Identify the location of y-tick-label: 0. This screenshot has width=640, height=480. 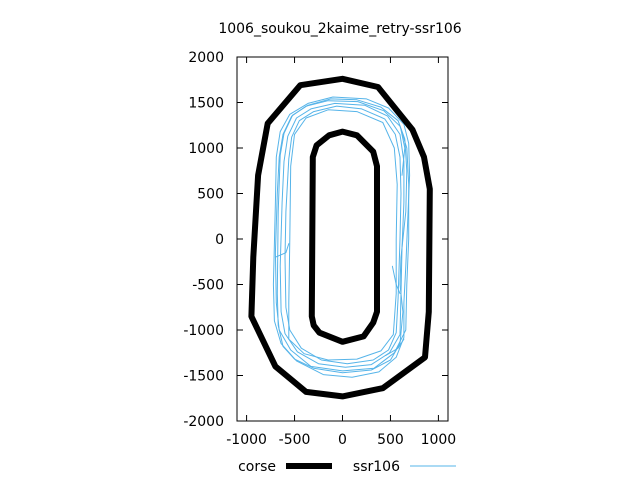
(219, 240).